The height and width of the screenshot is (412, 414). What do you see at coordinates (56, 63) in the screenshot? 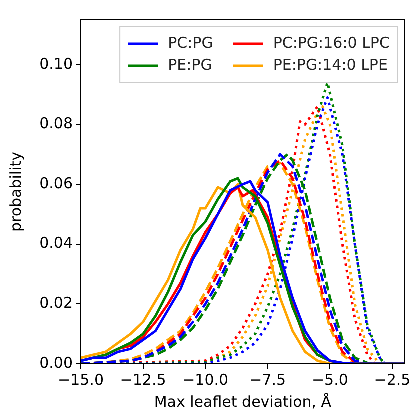
I see `y-tick-label: 0.10` at bounding box center [56, 63].